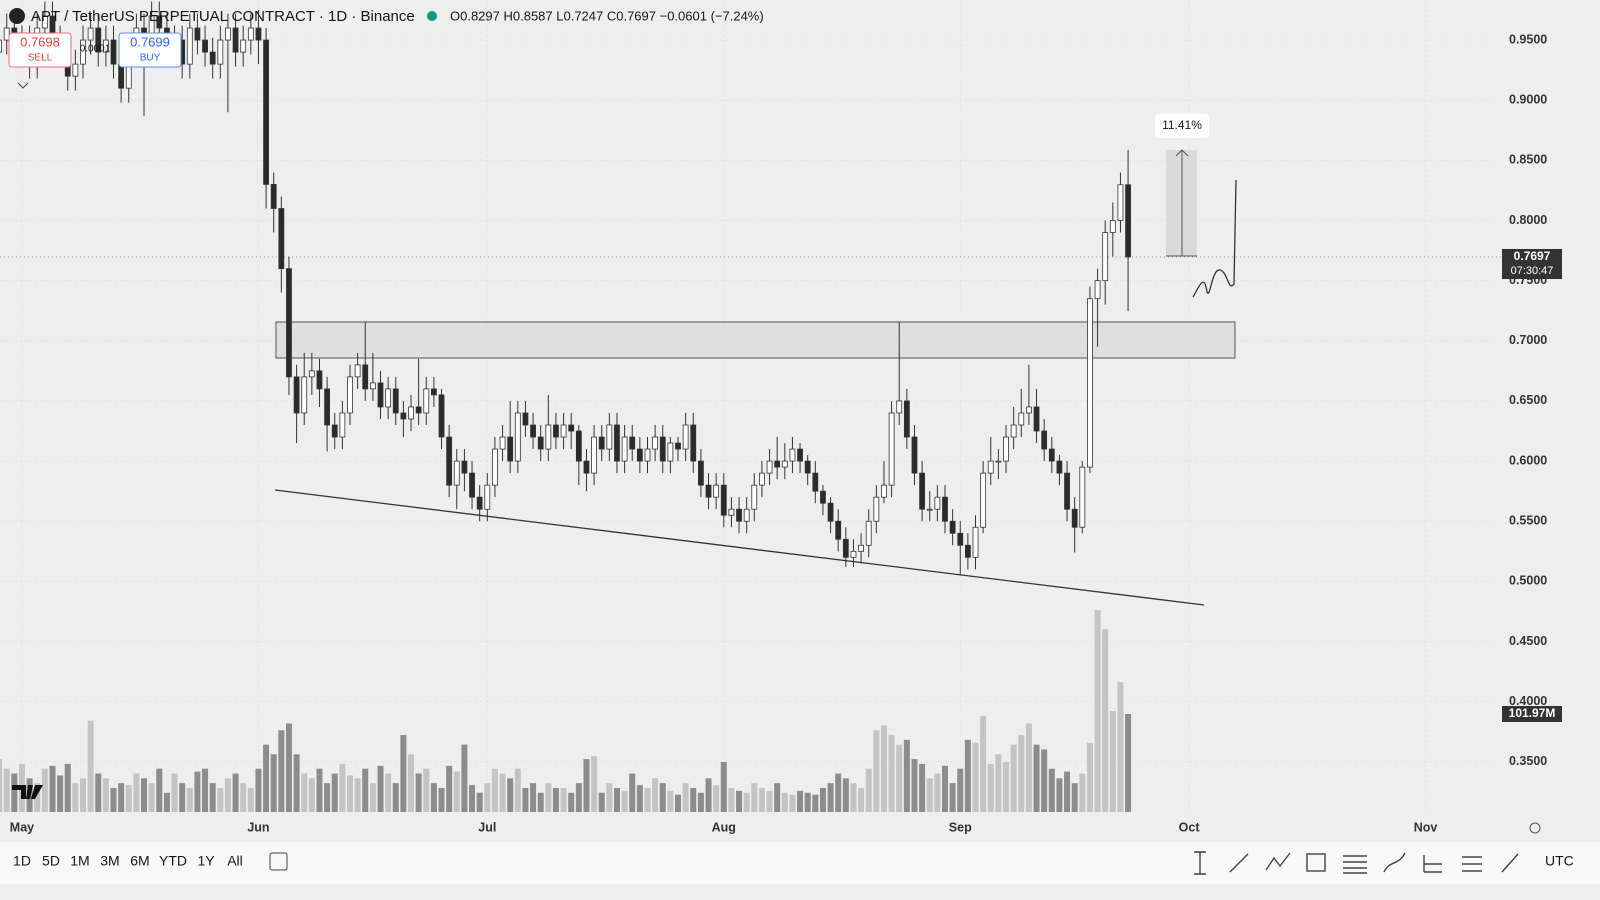  I want to click on tool-brush, so click(1394, 862).